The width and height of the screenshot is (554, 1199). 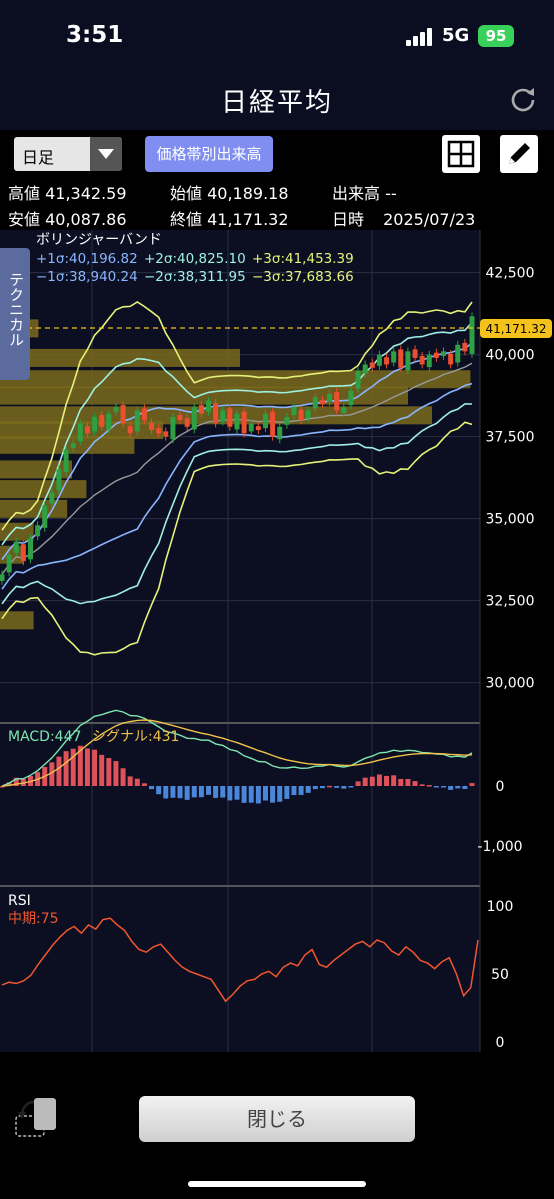 What do you see at coordinates (195, 259) in the screenshot?
I see `bollinger-plus2: +2σ:40,825.10` at bounding box center [195, 259].